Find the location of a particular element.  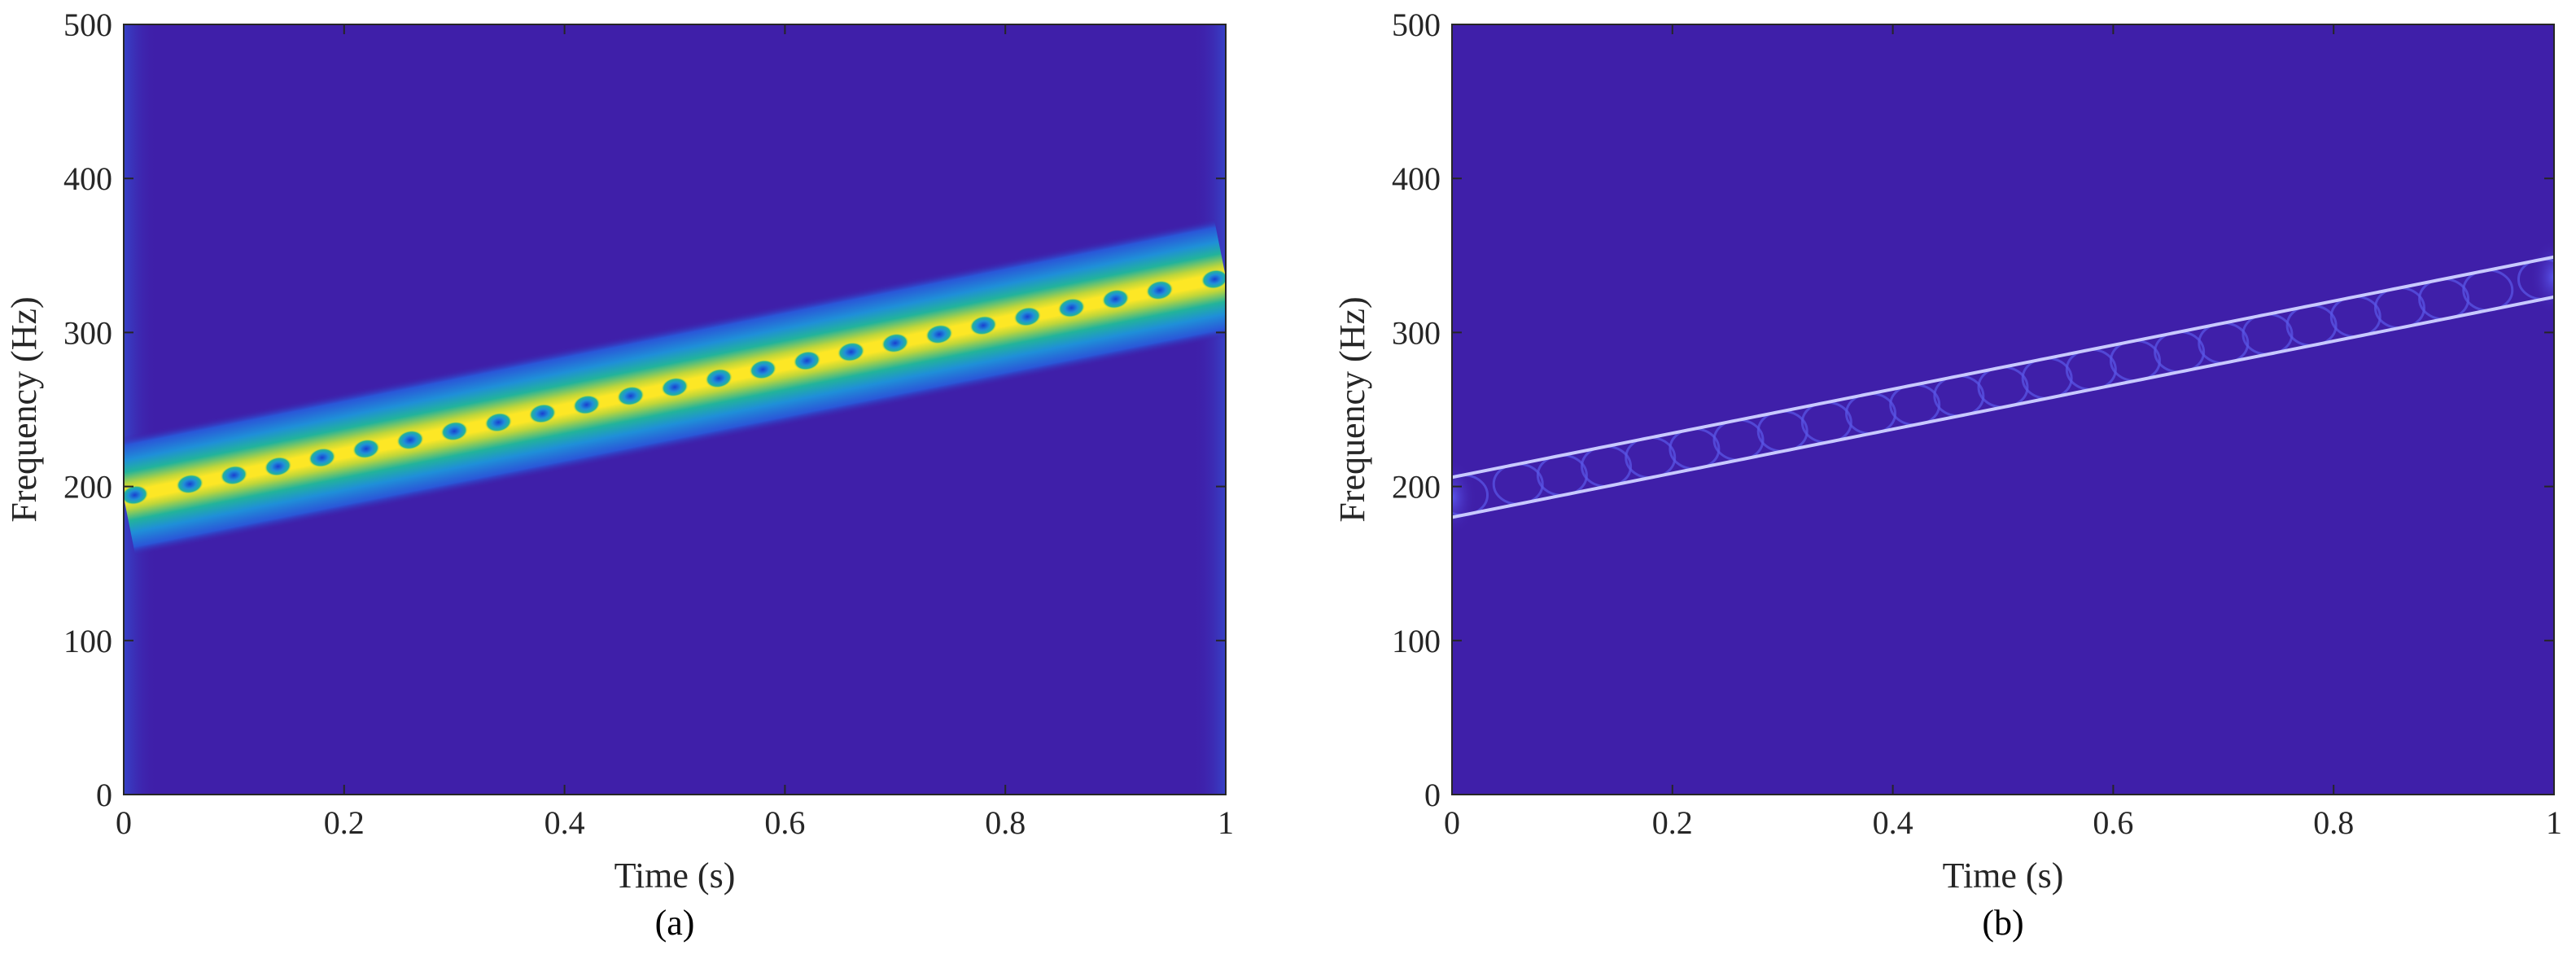

lower-ridge-line is located at coordinates (2003, 407).